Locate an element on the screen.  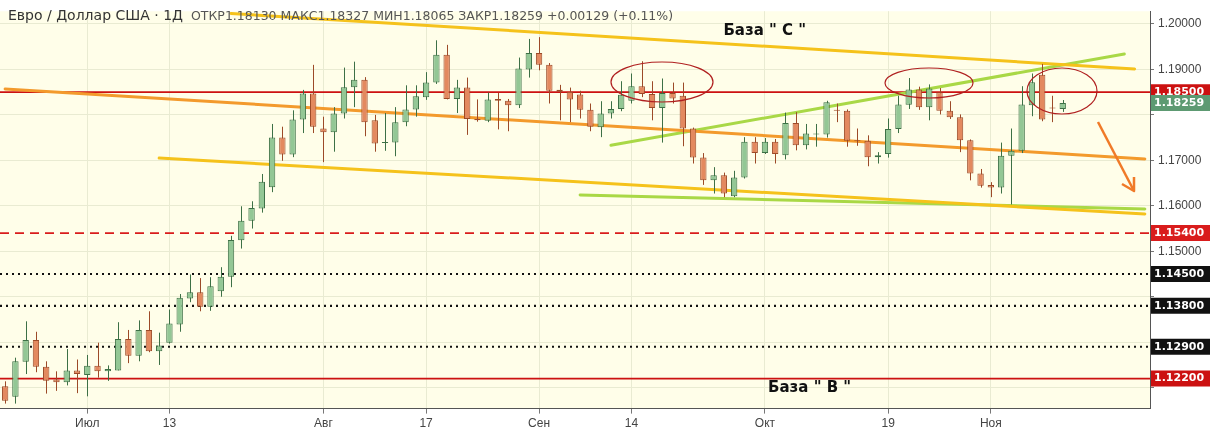
y-tick-label: 1.20000 is located at coordinates (1180, 23).